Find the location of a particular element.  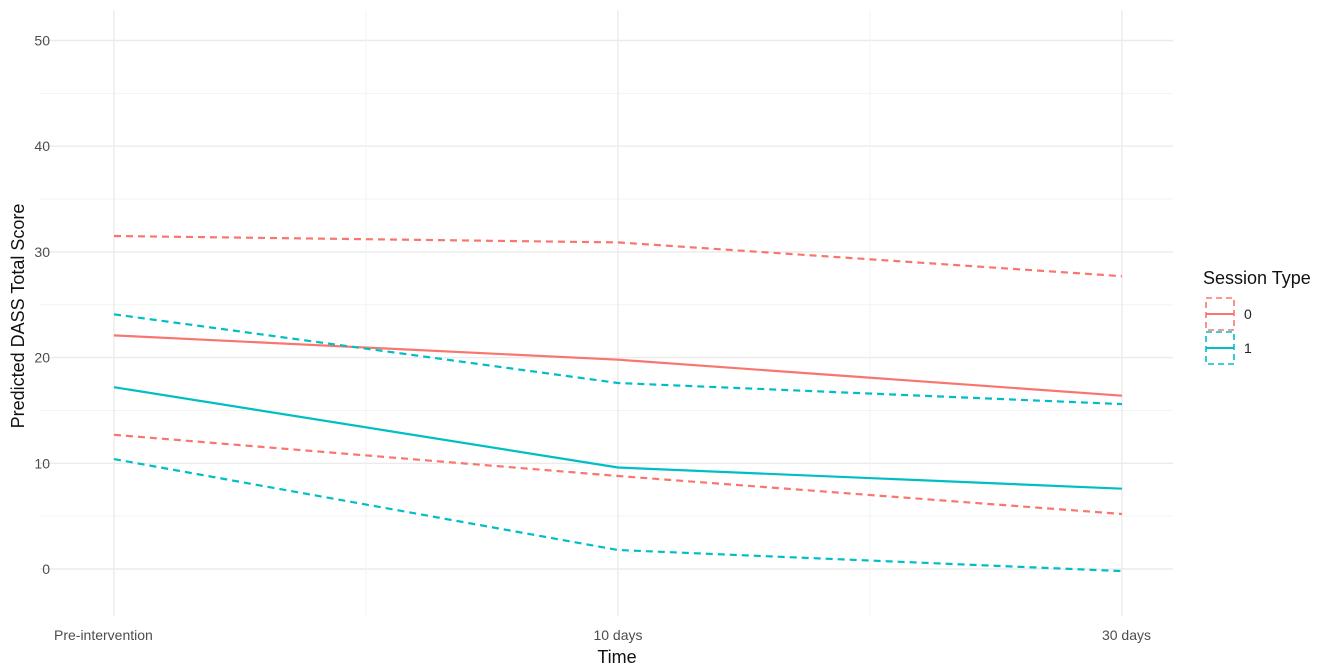

x-tick-label: Pre-intervention is located at coordinates (103, 635).